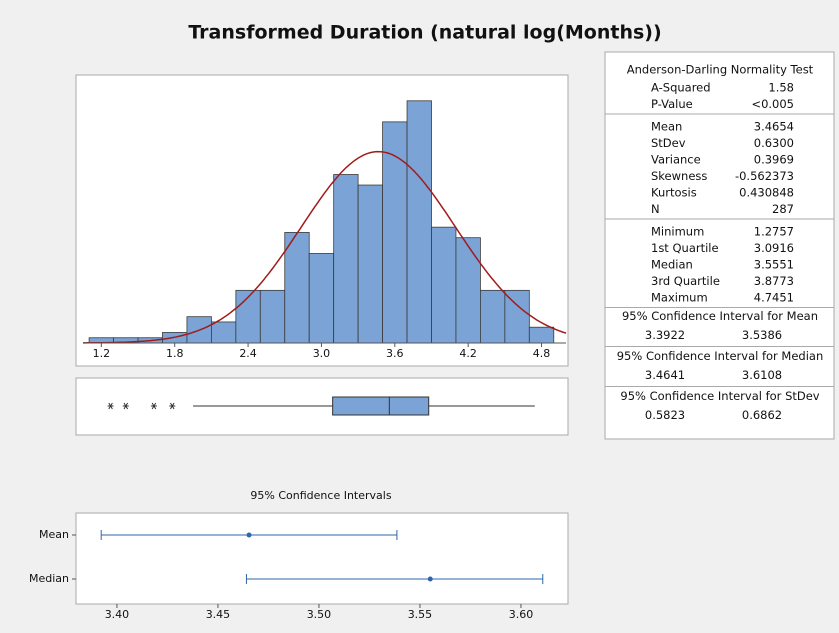  Describe the element at coordinates (54, 534) in the screenshot. I see `category-label: Mean` at that location.